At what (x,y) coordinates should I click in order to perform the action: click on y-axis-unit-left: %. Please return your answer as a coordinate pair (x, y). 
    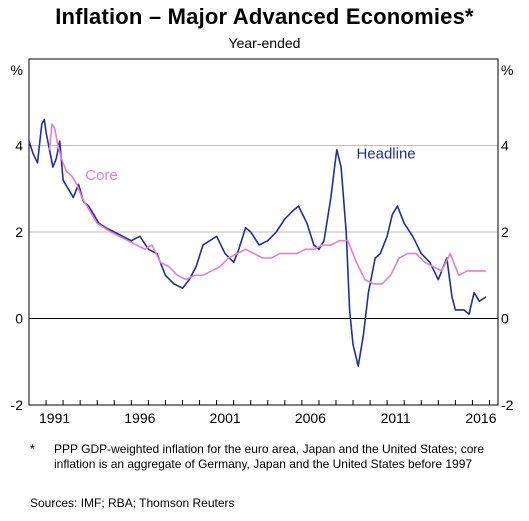
    Looking at the image, I should click on (17, 70).